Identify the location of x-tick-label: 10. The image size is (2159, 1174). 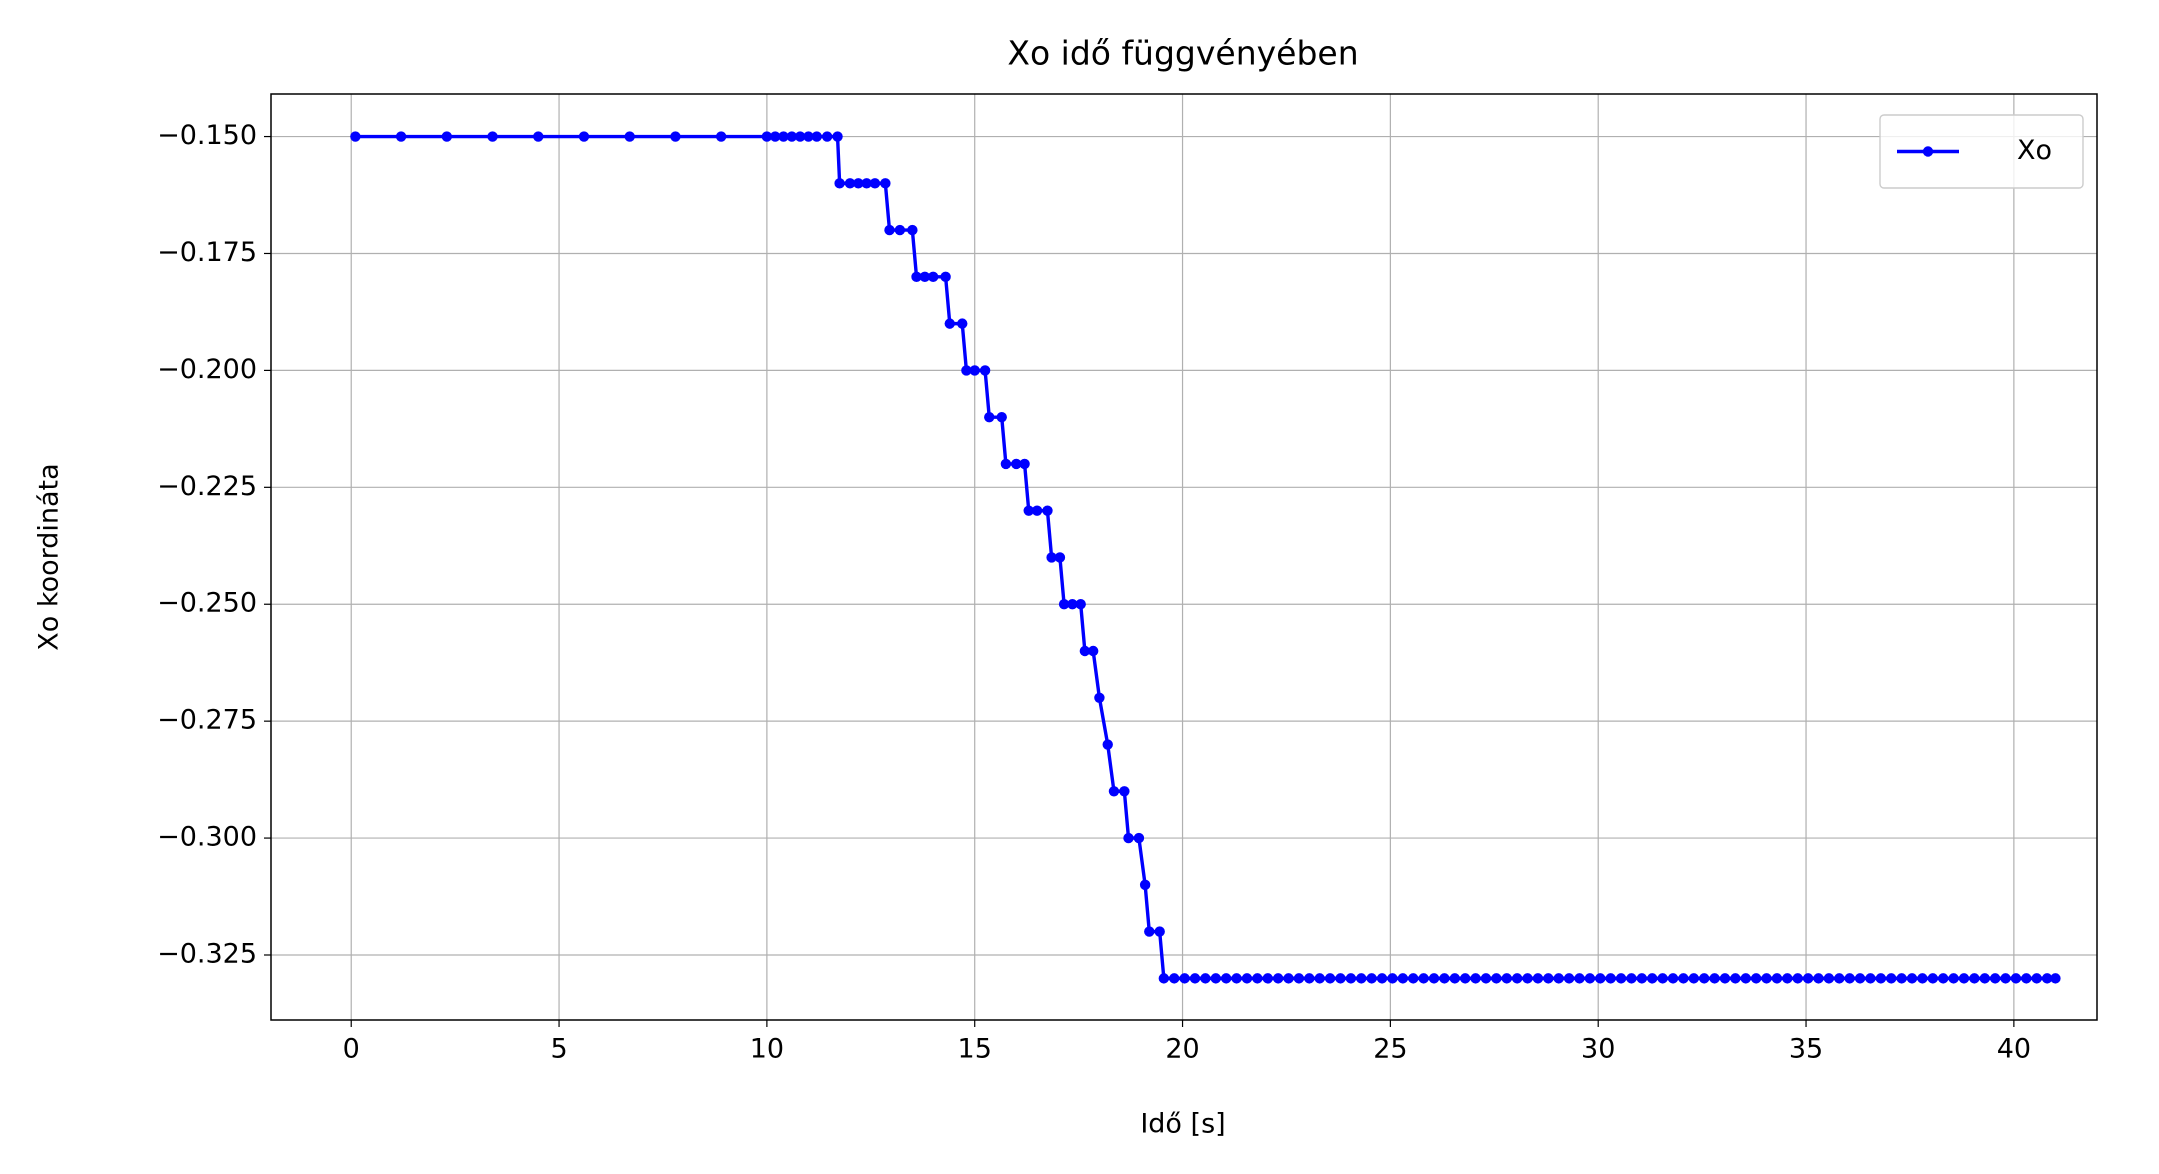
(767, 1049).